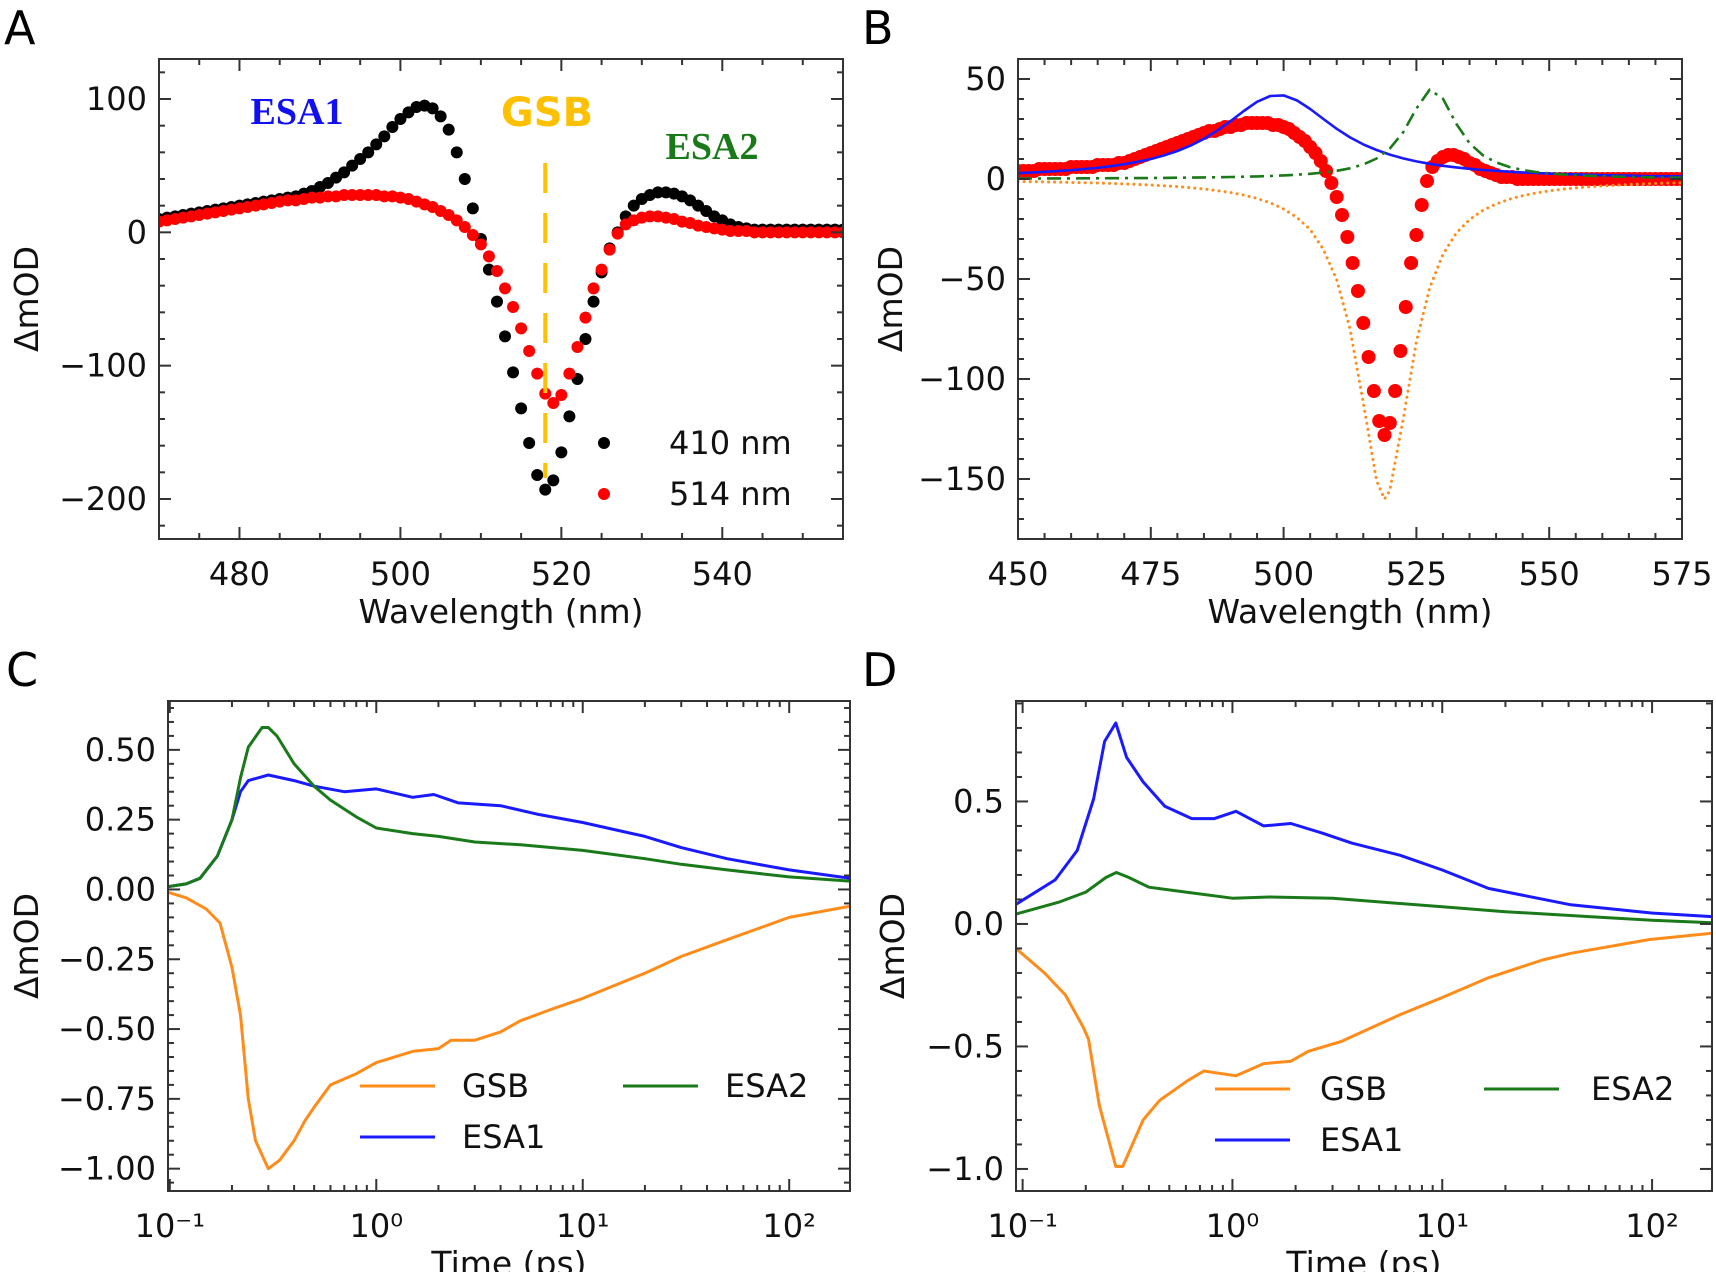  What do you see at coordinates (120, 820) in the screenshot?
I see `y-tick-label: 0.25` at bounding box center [120, 820].